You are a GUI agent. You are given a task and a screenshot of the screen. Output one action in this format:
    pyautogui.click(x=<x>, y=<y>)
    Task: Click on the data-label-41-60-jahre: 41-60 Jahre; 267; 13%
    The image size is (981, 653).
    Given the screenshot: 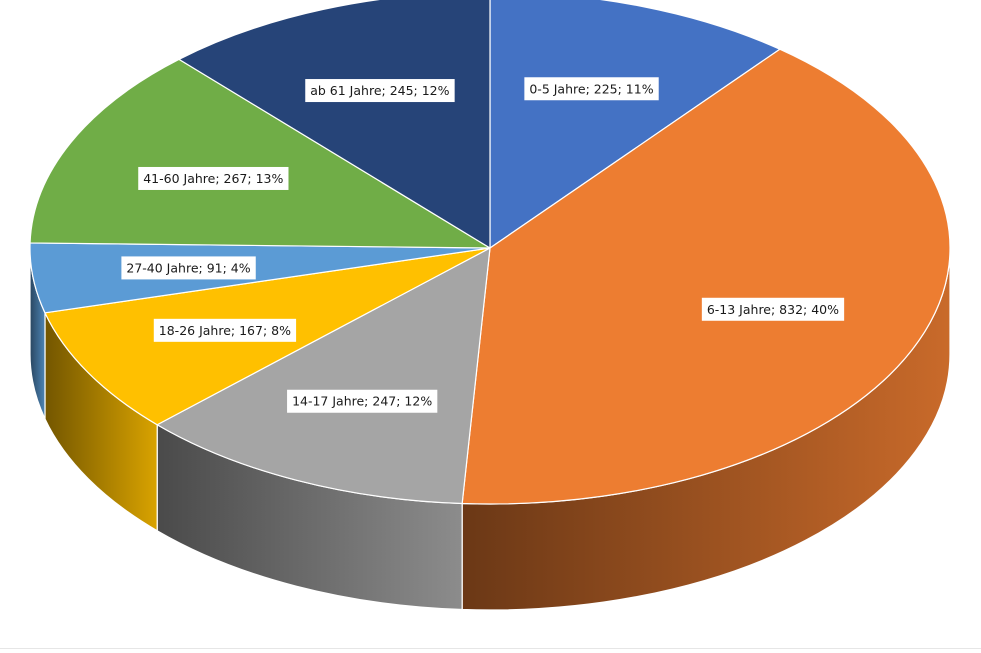 What is the action you would take?
    pyautogui.click(x=213, y=178)
    